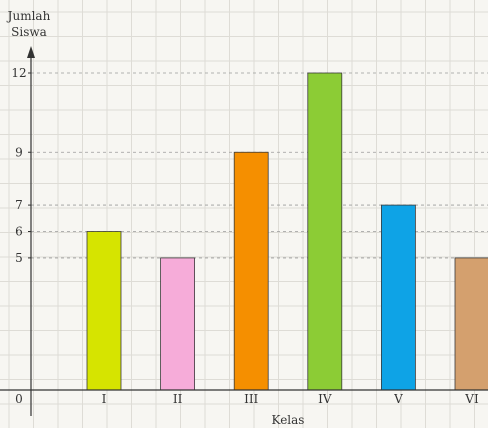 The width and height of the screenshot is (488, 428). What do you see at coordinates (398, 399) in the screenshot?
I see `x-tick-label: V` at bounding box center [398, 399].